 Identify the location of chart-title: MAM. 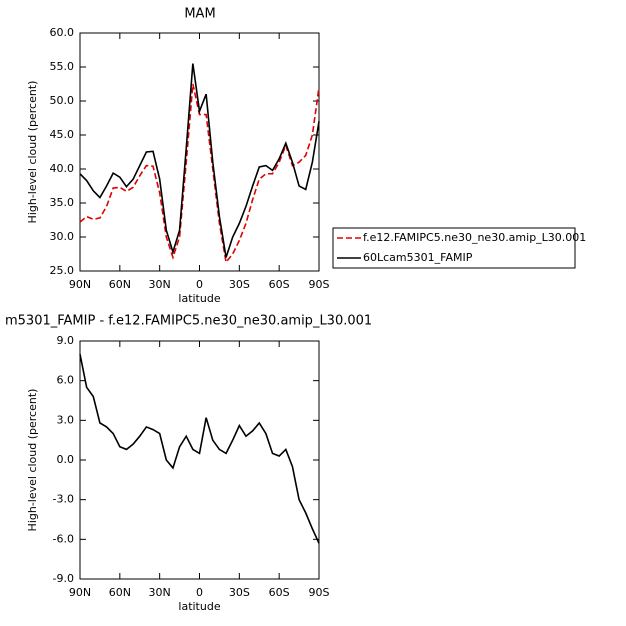
(199, 14).